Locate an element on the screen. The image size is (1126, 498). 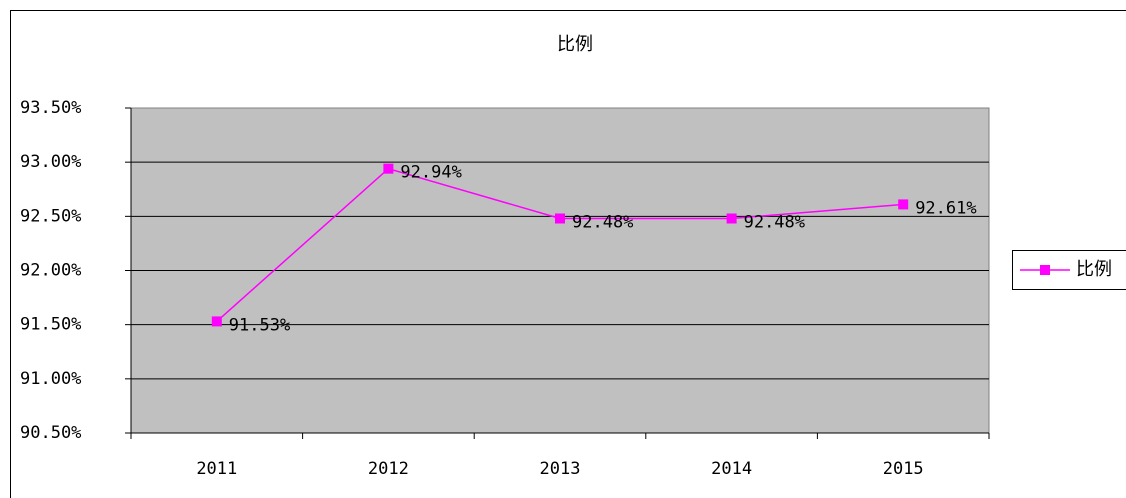
x-tick-label: 2015 is located at coordinates (903, 469).